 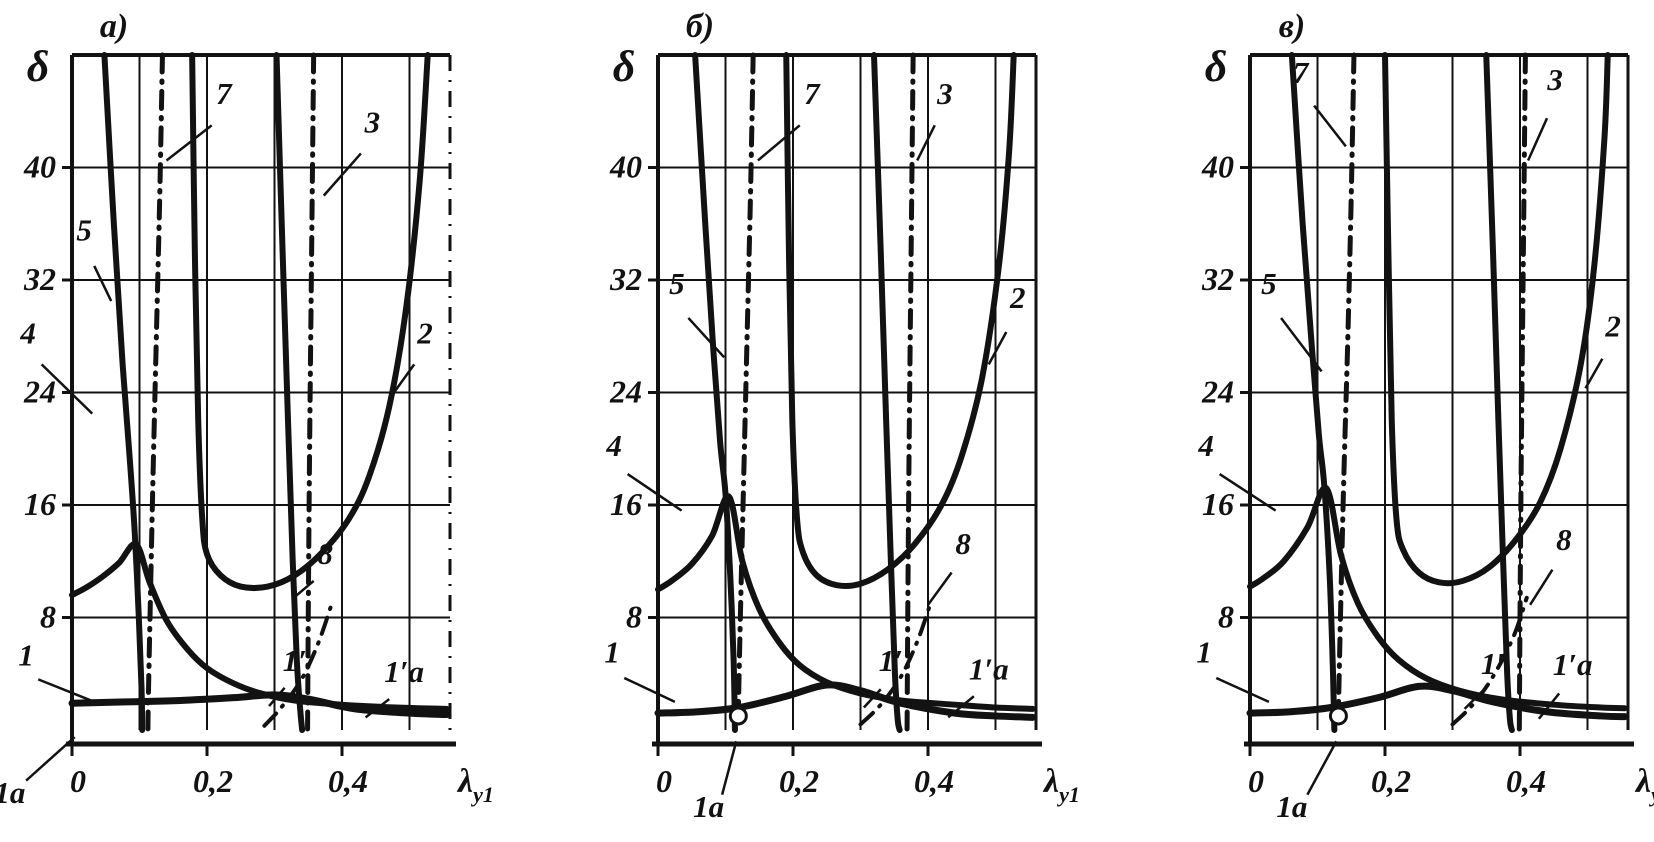 I want to click on curve-2-left-branch, so click(x=1499, y=392).